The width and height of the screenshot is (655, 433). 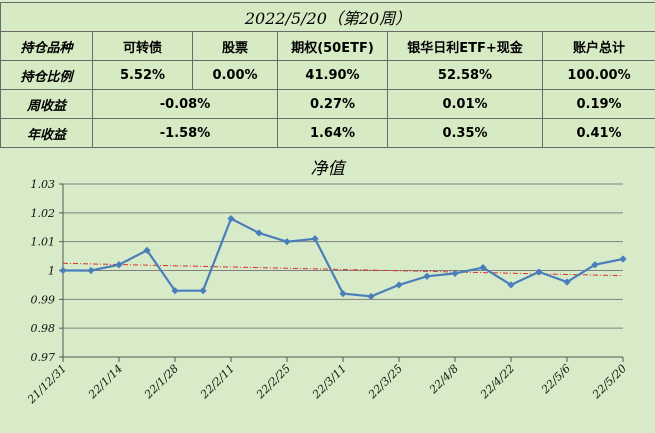 What do you see at coordinates (329, 382) in the screenshot?
I see `x-tick-label-5: 22/3/11` at bounding box center [329, 382].